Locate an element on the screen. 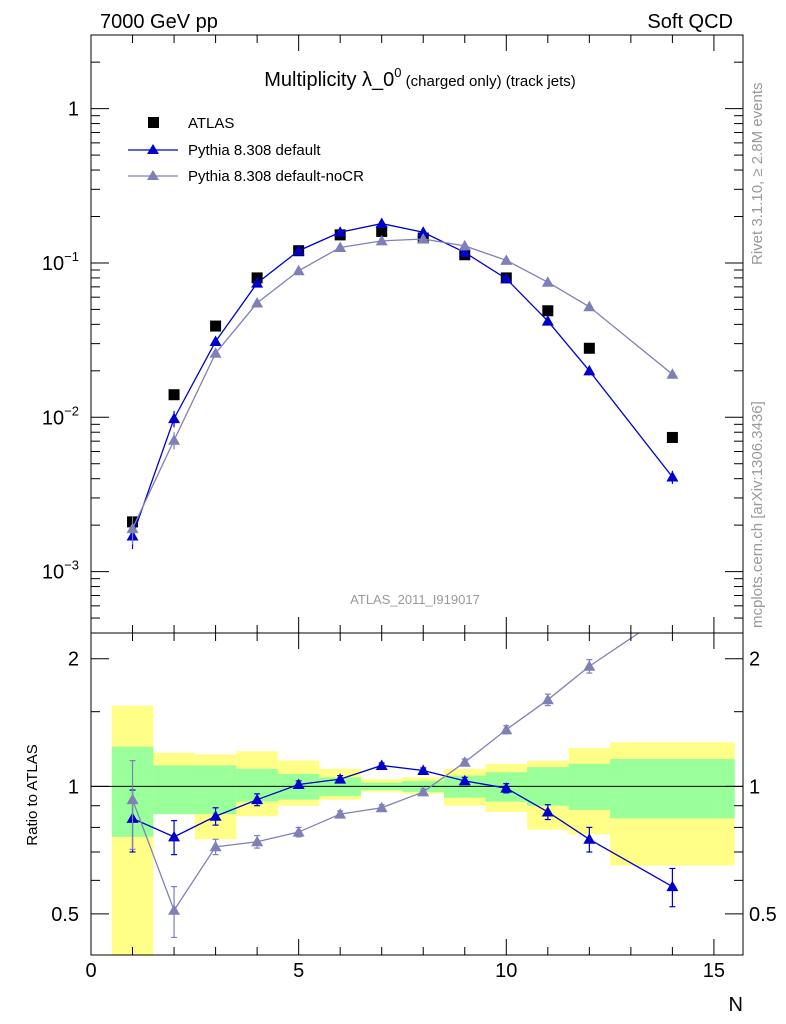 This screenshot has width=786, height=1024. ratio-y-tick-label-right-1: 1 is located at coordinates (754, 787).